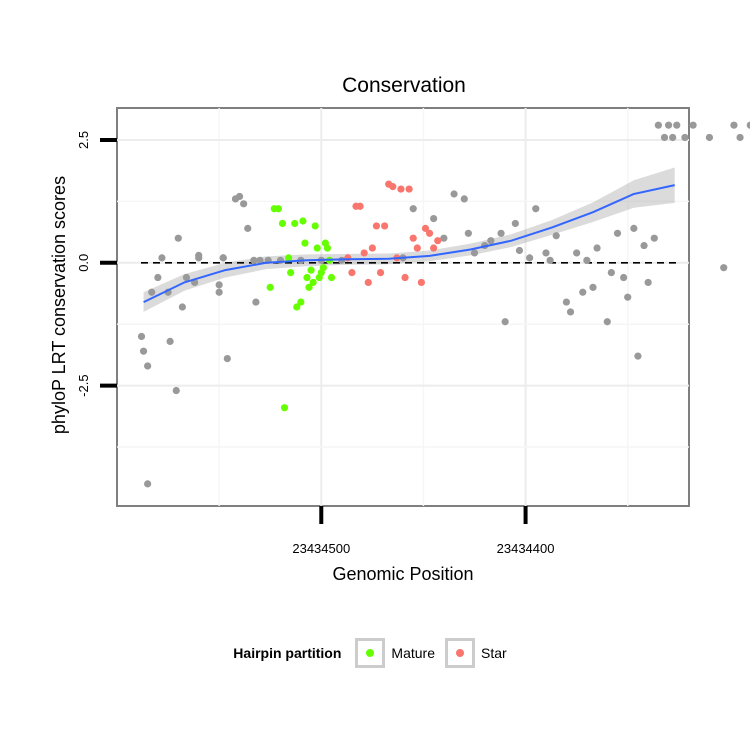 Image resolution: width=750 pixels, height=750 pixels. What do you see at coordinates (477, 653) in the screenshot?
I see `legend-item-star: Star` at bounding box center [477, 653].